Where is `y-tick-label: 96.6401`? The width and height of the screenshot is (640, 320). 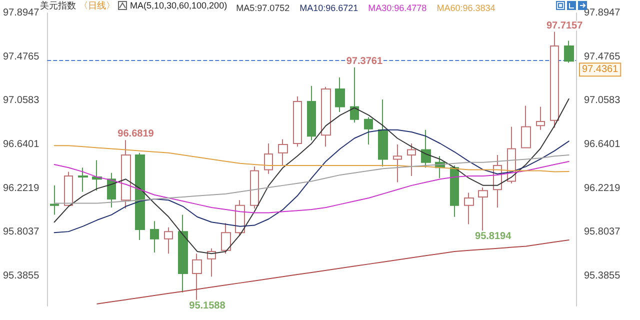
y-tick-label: 96.6401 is located at coordinates (21, 144).